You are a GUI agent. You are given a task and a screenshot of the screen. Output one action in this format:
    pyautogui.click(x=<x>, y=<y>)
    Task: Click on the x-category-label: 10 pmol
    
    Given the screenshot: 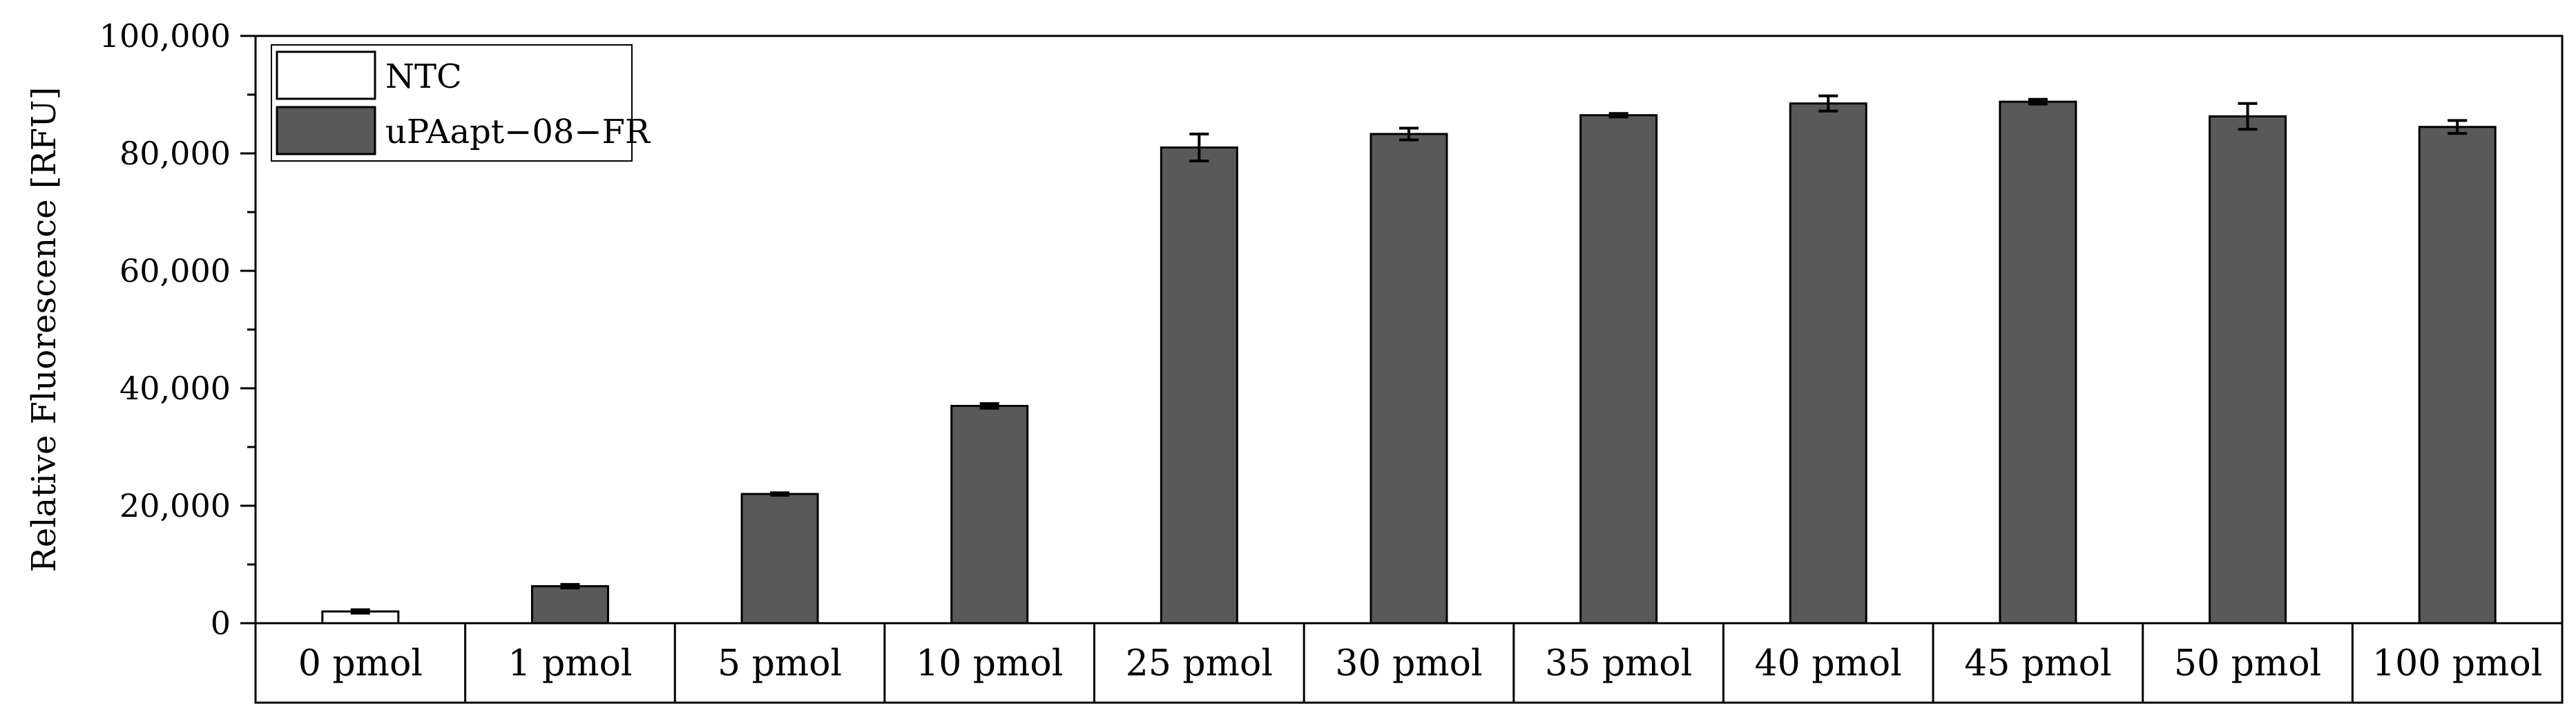 What is the action you would take?
    pyautogui.click(x=989, y=664)
    